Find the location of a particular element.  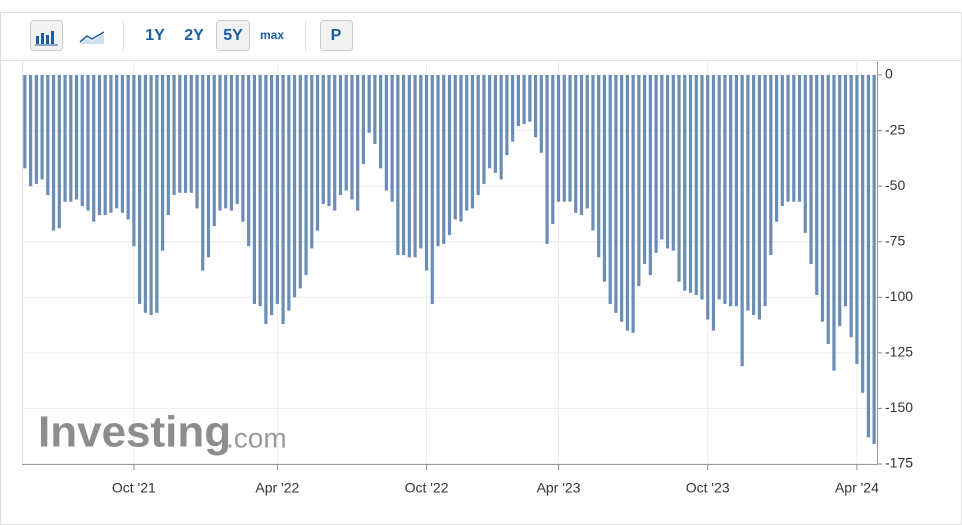

x-tick-label: Oct '23 is located at coordinates (708, 488).